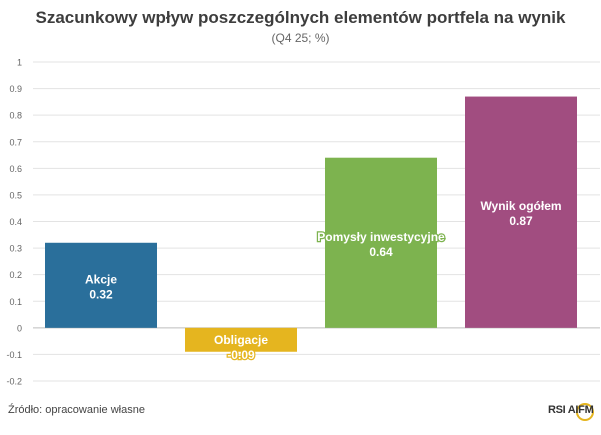 The image size is (601, 435). Describe the element at coordinates (15, 89) in the screenshot. I see `y-tick-label: 0.9` at that location.